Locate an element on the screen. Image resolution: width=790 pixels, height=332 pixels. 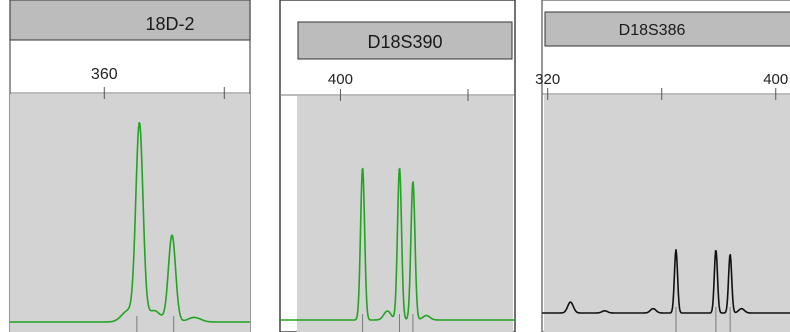
tick-group: 320 400 is located at coordinates (661, 85).